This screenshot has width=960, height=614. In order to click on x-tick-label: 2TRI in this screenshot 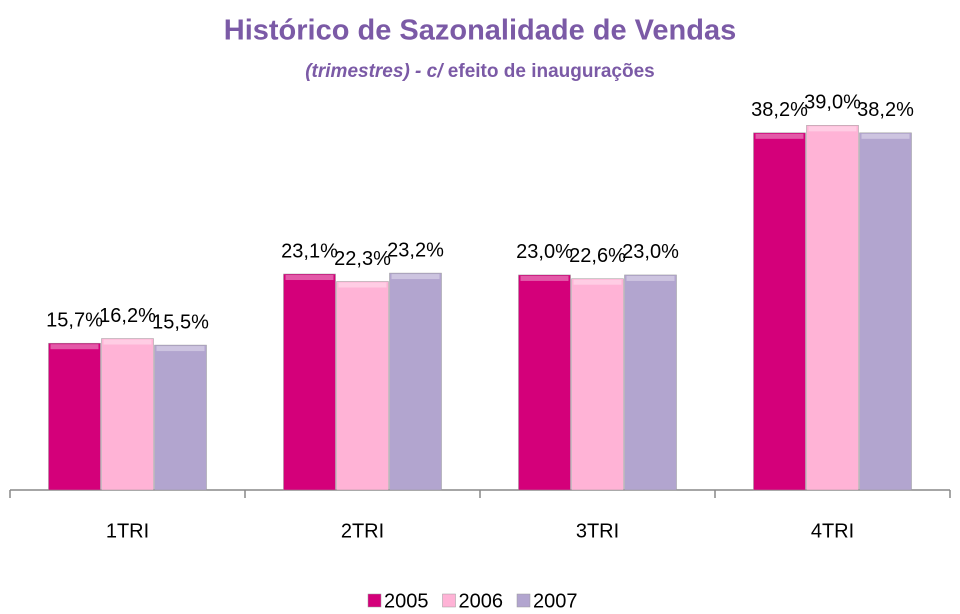, I will do `click(362, 531)`.